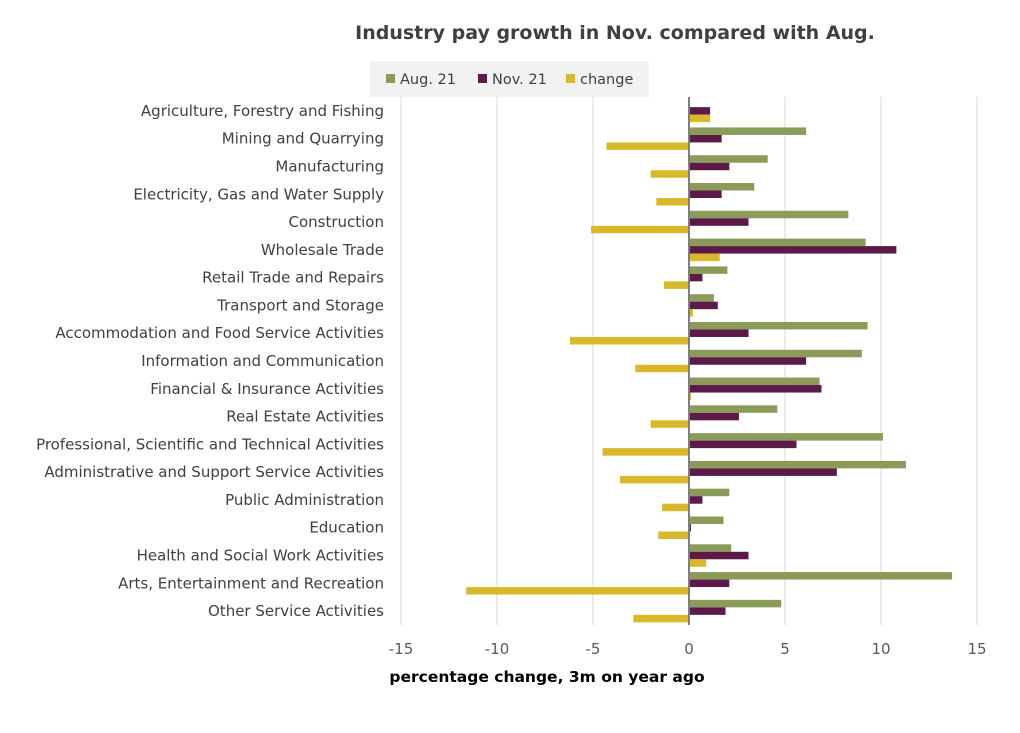 Image resolution: width=1020 pixels, height=733 pixels. Describe the element at coordinates (497, 649) in the screenshot. I see `x-tick-label: -10` at that location.